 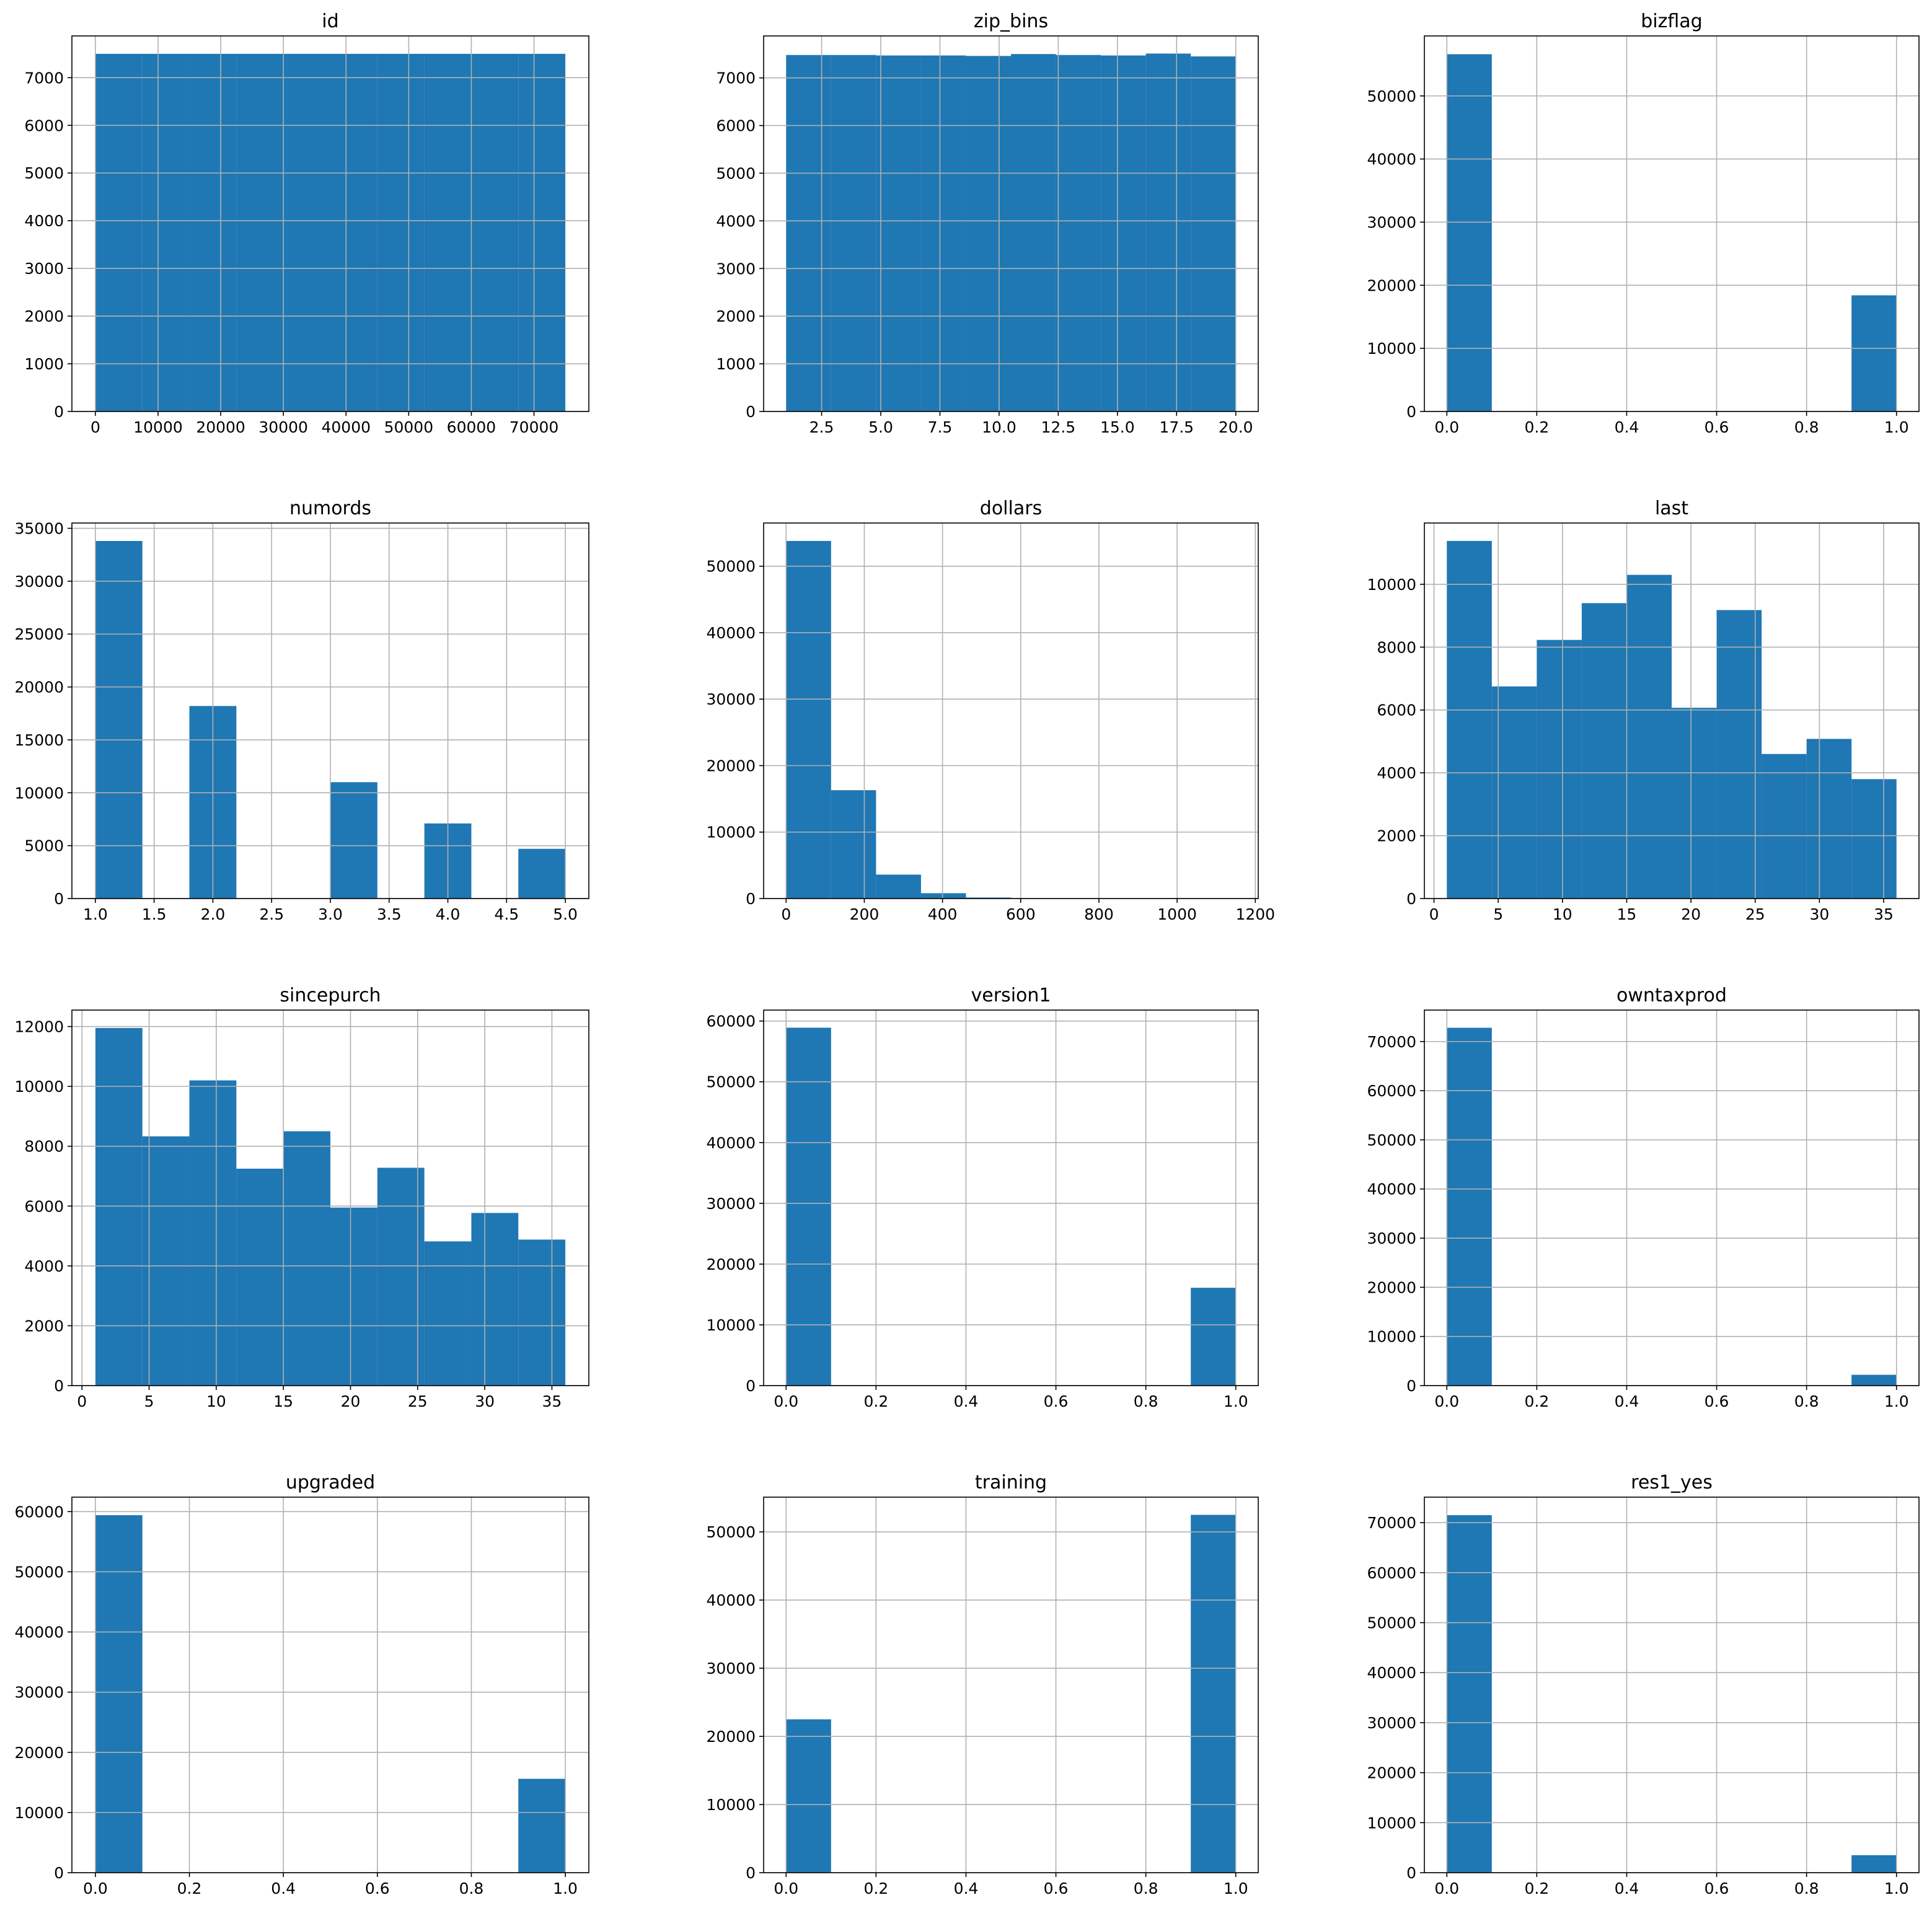 What do you see at coordinates (1021, 914) in the screenshot?
I see `x-tick-label: 600` at bounding box center [1021, 914].